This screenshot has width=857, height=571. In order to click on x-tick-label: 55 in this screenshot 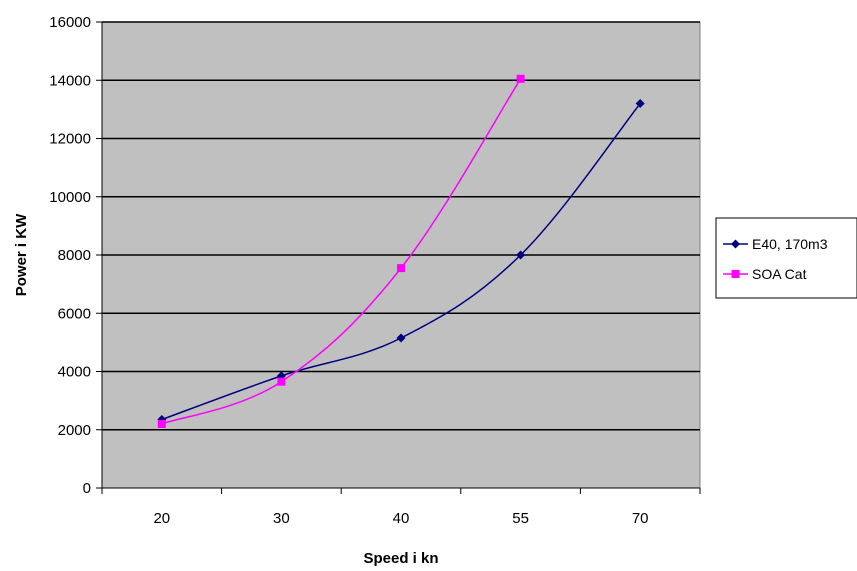, I will do `click(520, 518)`.